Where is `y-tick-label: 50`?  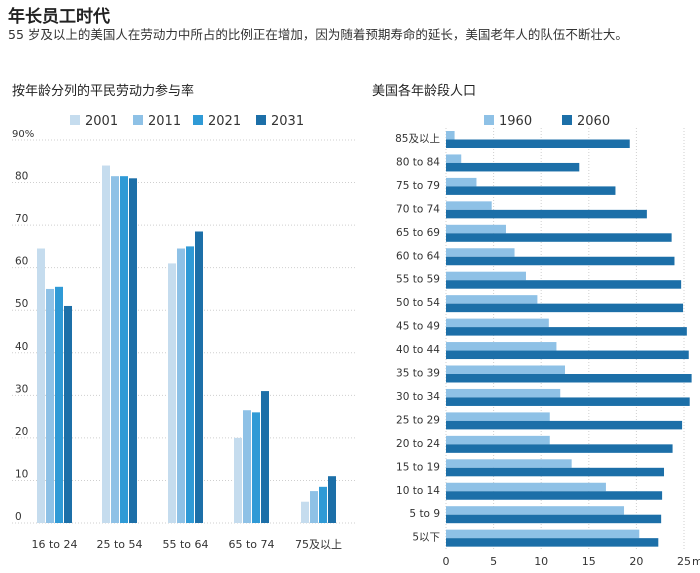
y-tick-label: 50 is located at coordinates (21, 304).